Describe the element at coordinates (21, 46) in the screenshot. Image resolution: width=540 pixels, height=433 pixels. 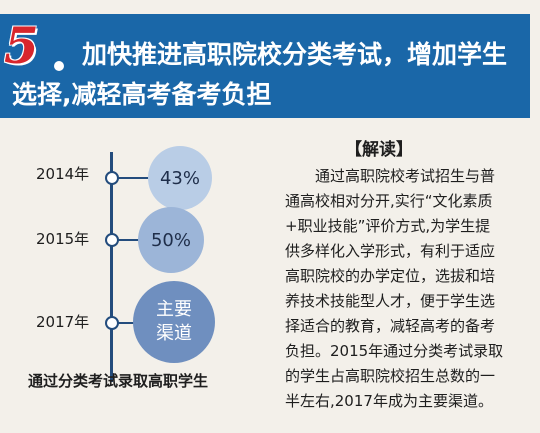
I see `section-number: 5` at that location.